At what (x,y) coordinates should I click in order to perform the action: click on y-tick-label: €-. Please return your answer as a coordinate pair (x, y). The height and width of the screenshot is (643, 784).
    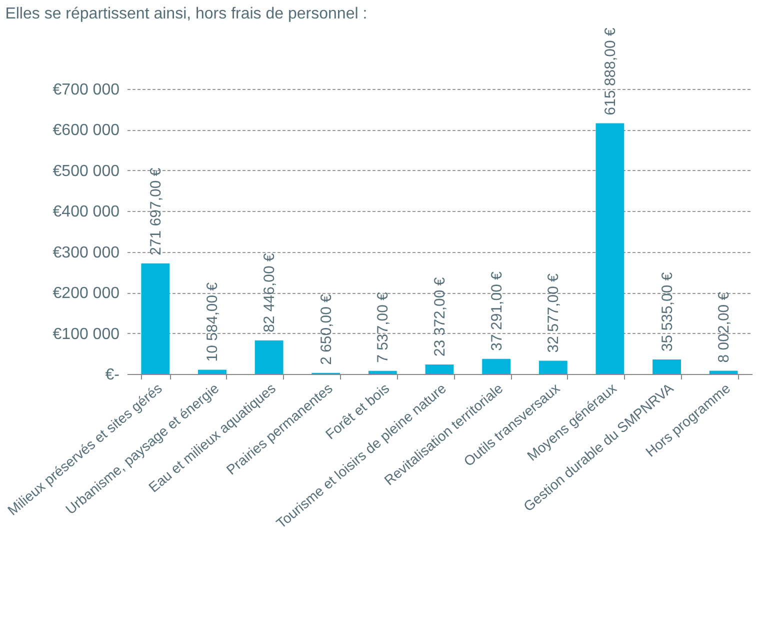
    Looking at the image, I should click on (112, 375).